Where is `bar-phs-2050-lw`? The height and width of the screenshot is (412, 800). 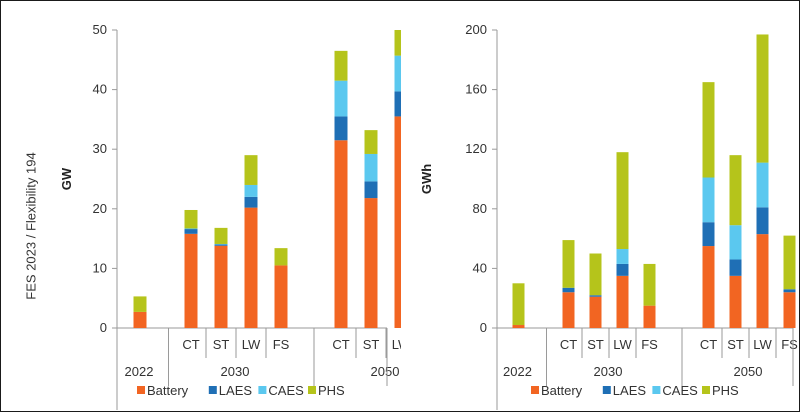
bar-phs-2050-lw is located at coordinates (762, 98).